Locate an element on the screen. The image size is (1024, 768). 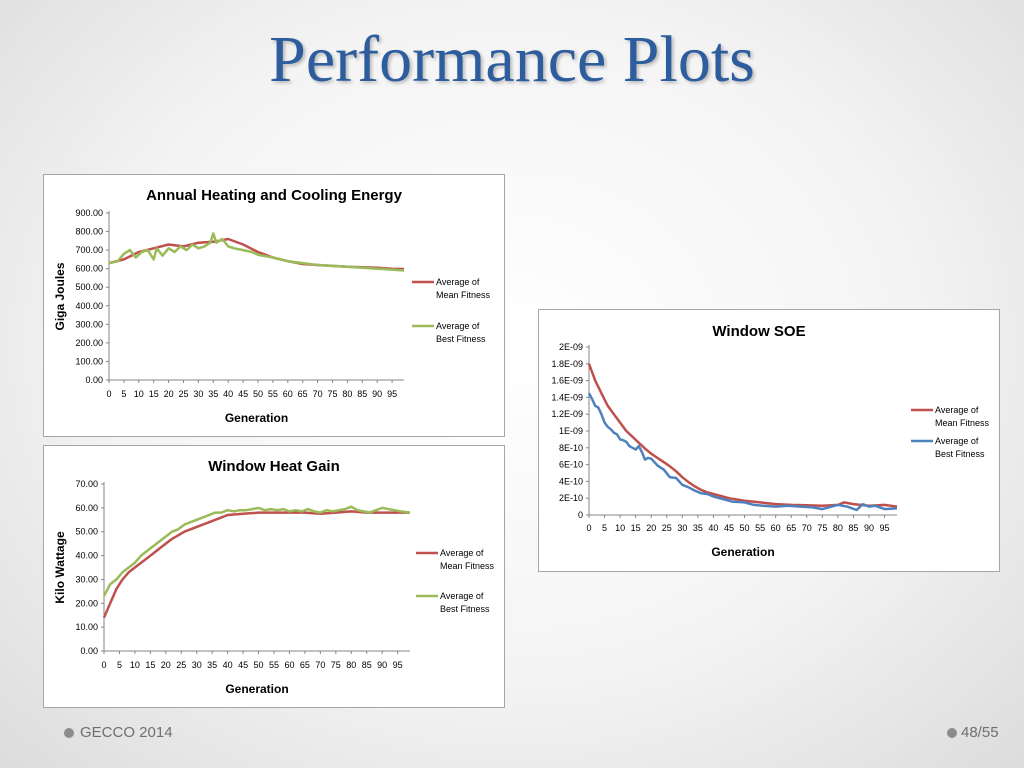
y-tick-label: 100.00 is located at coordinates (89, 361).